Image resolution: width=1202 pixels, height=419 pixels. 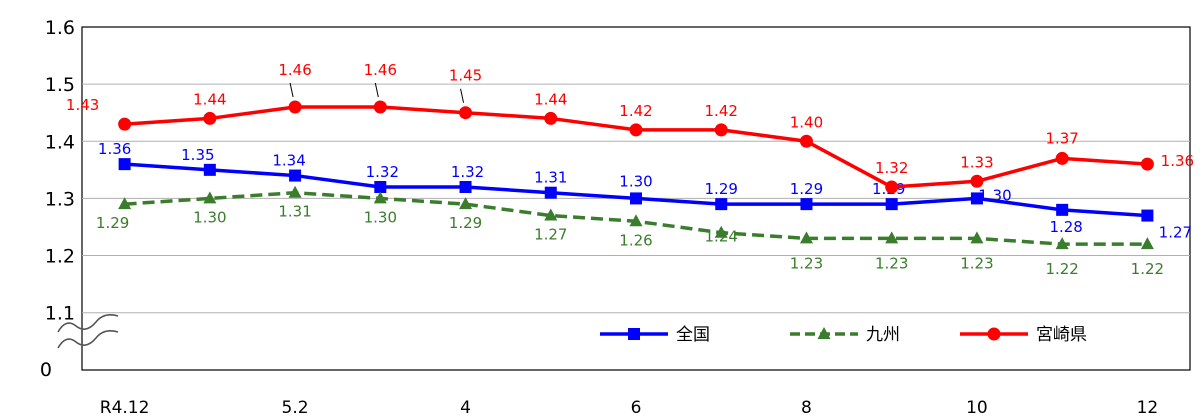 I want to click on data-label: 1.40, so click(x=806, y=122).